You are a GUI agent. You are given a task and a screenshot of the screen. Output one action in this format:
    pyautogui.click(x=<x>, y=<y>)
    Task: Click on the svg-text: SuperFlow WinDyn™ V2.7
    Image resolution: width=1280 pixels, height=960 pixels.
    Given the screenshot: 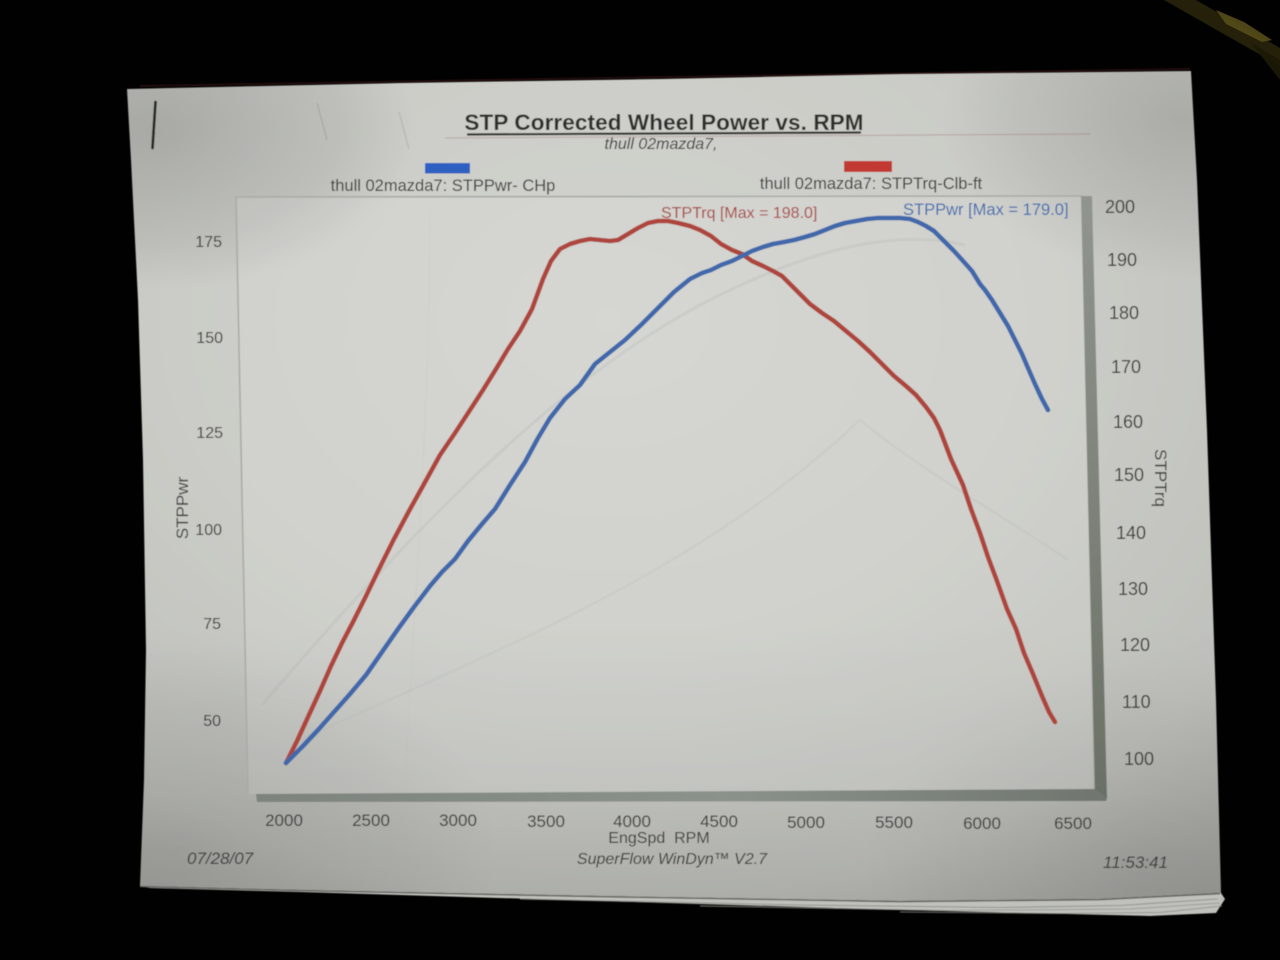 What is the action you would take?
    pyautogui.click(x=672, y=859)
    